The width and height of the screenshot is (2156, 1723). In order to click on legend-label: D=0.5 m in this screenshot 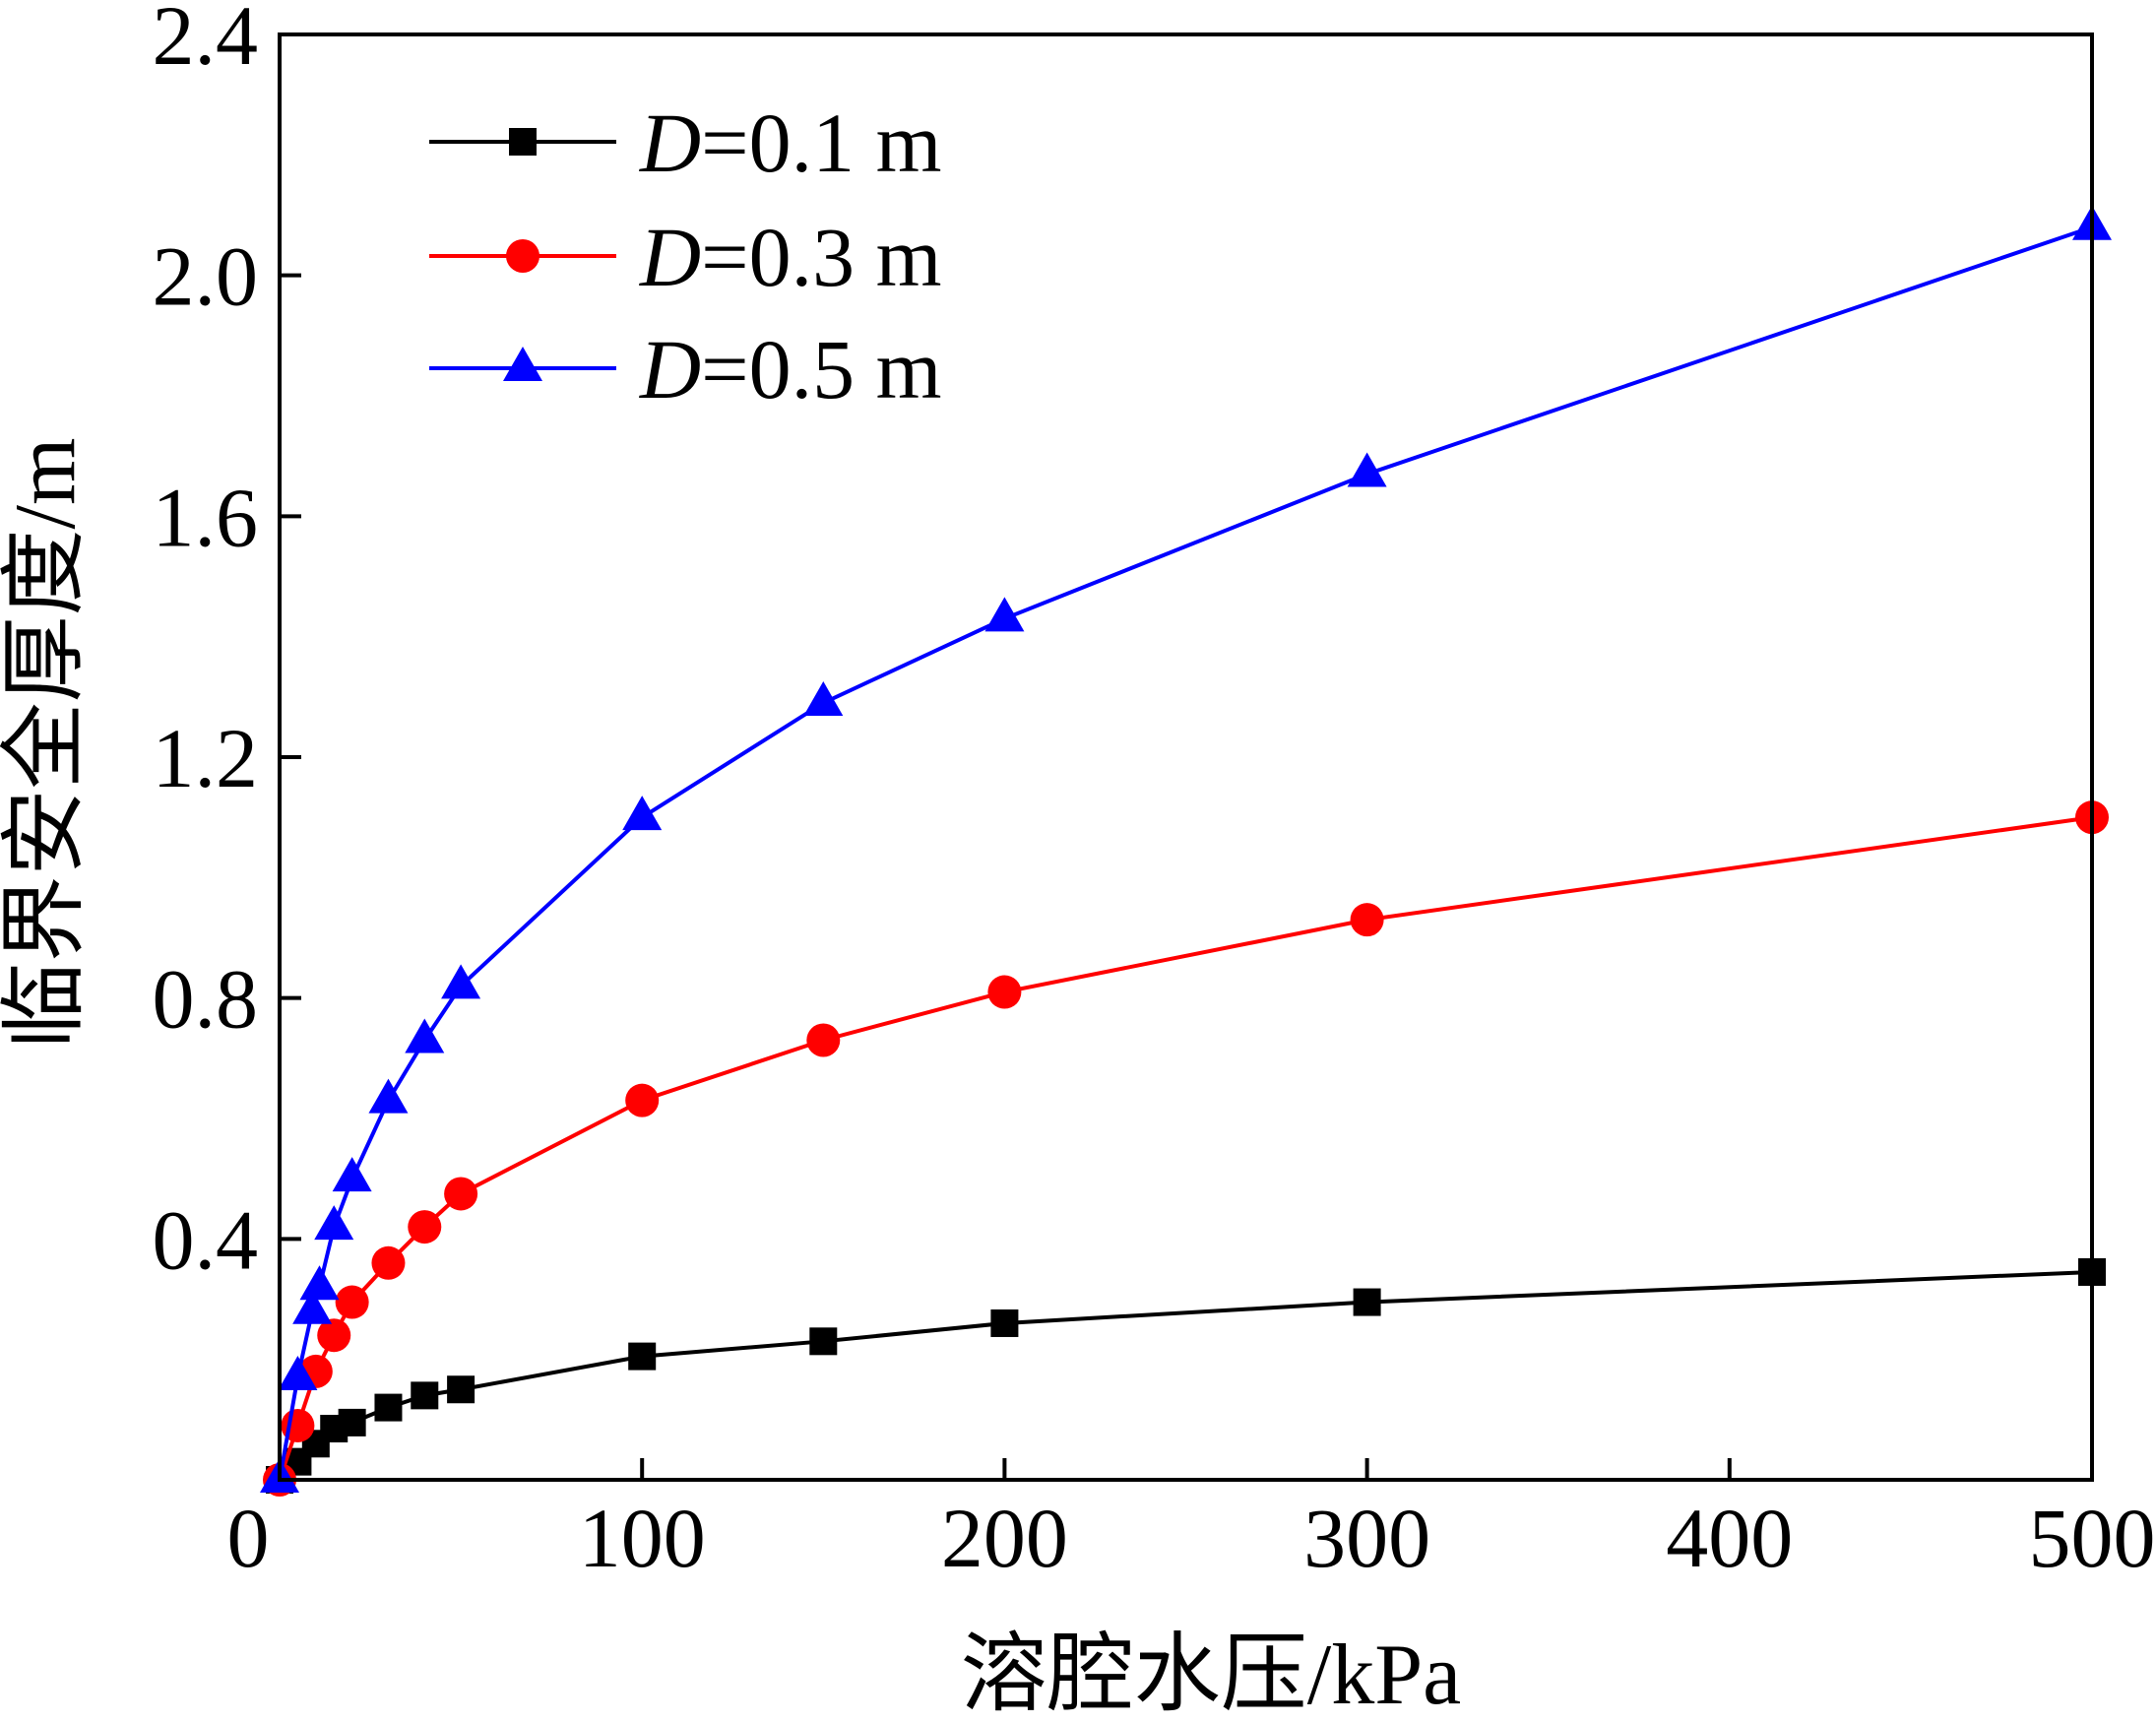, I will do `click(791, 369)`.